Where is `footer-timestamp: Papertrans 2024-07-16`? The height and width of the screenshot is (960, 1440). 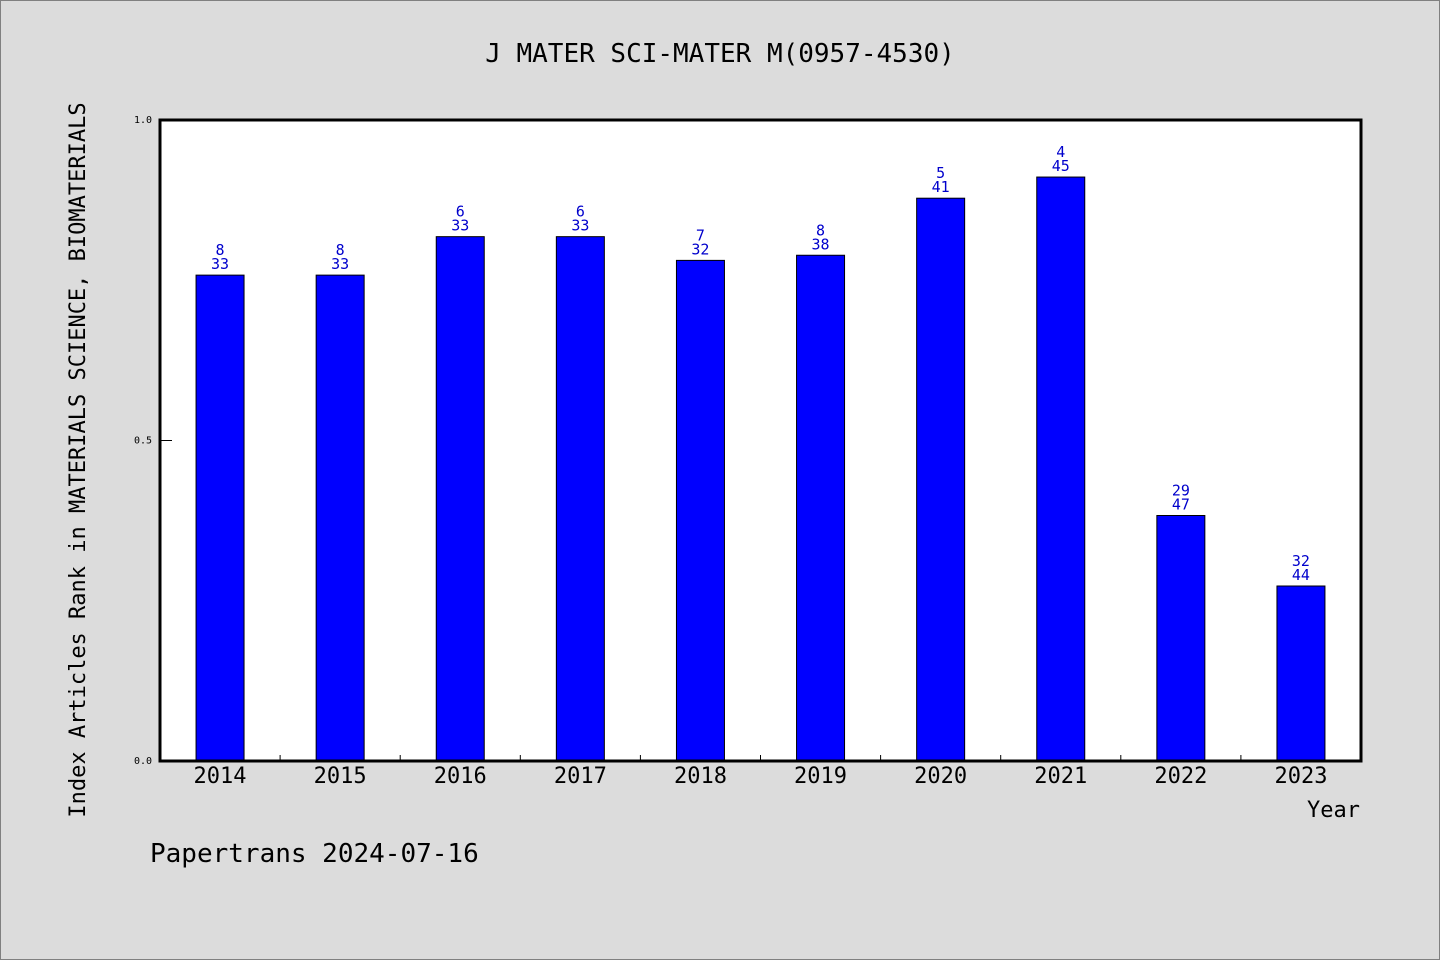 footer-timestamp: Papertrans 2024-07-16 is located at coordinates (314, 854).